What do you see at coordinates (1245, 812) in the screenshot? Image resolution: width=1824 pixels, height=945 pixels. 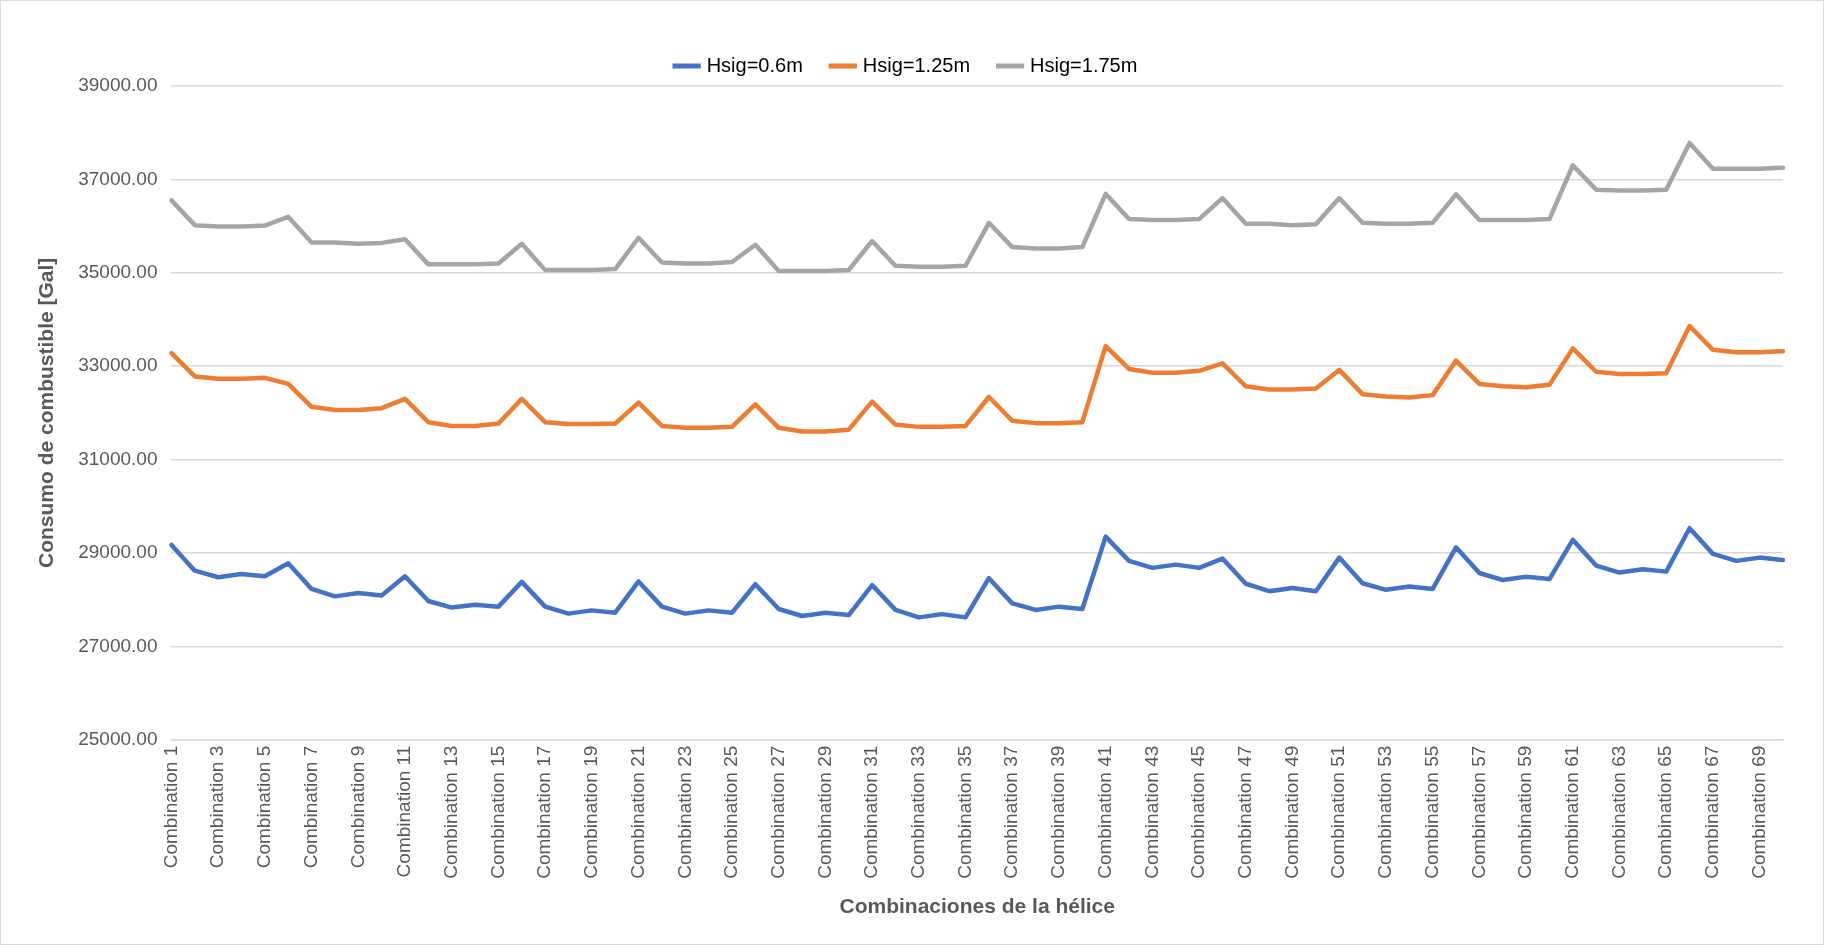 I see `x-tick-label: Combination 47` at bounding box center [1245, 812].